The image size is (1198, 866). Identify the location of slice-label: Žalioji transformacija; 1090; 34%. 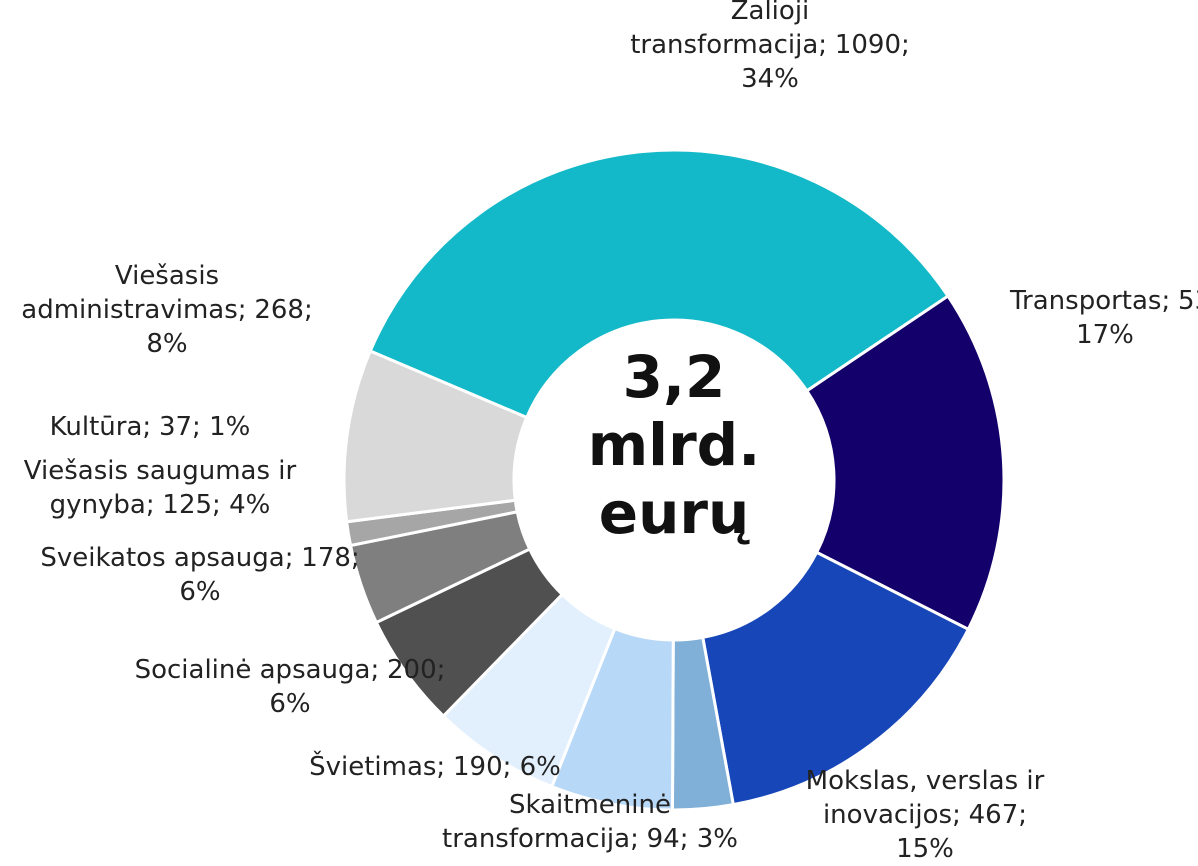
(770, 48).